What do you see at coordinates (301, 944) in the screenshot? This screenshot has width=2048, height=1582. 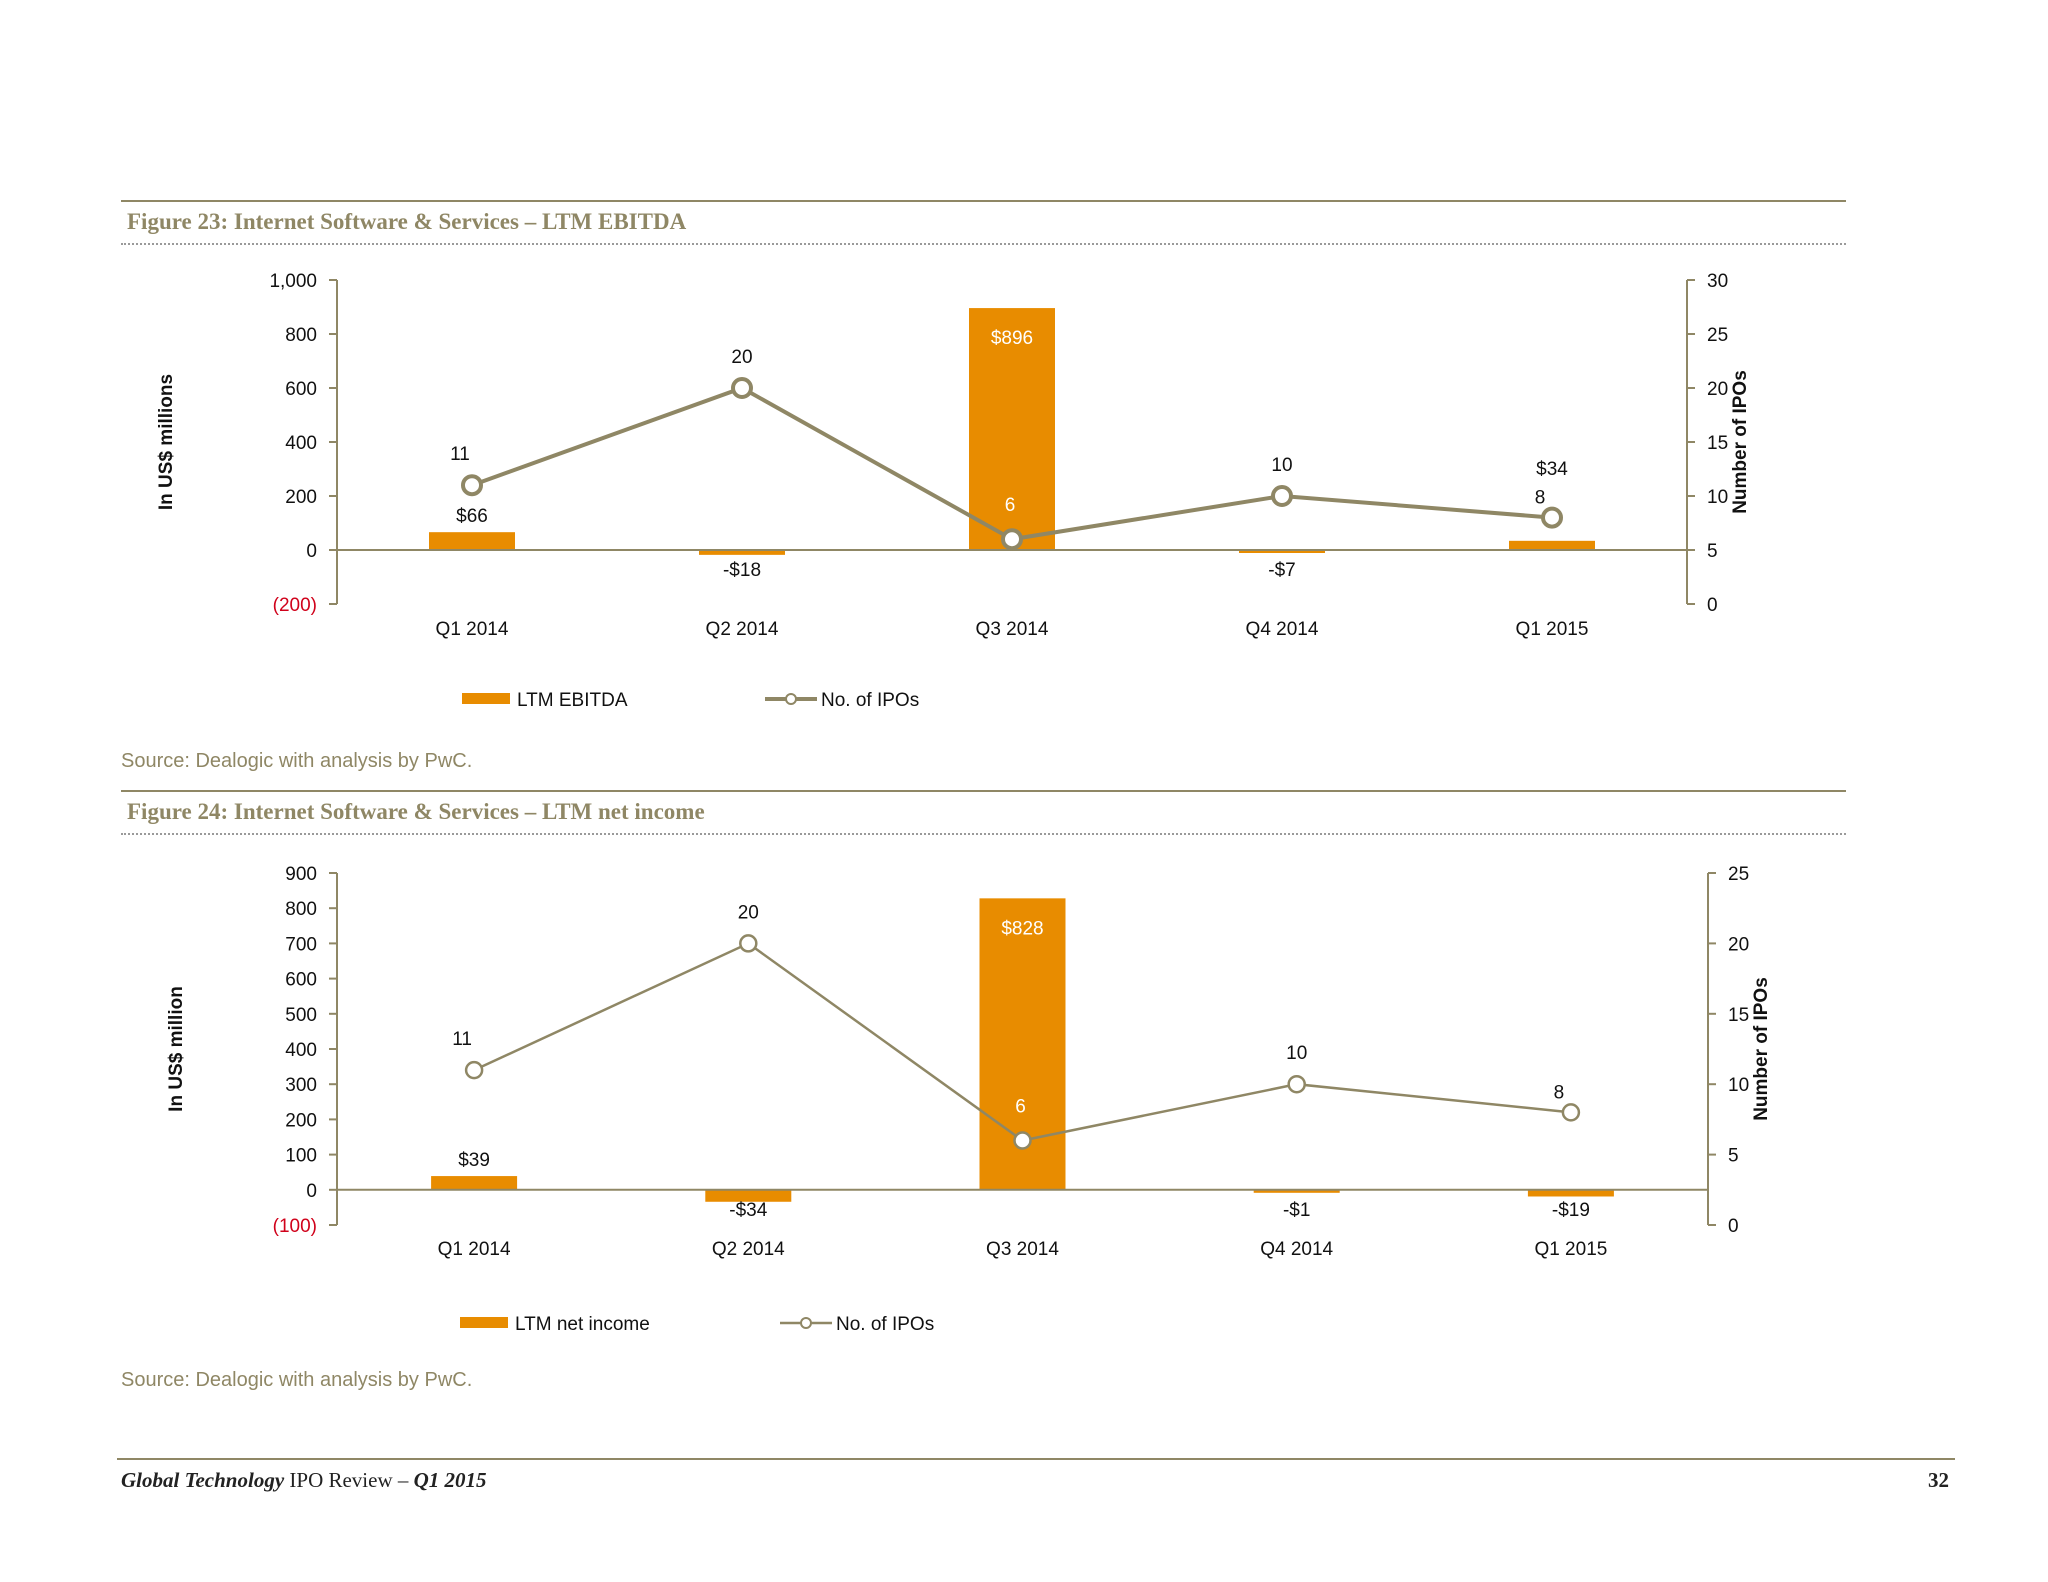 I see `left-axis-tick-label: 700` at bounding box center [301, 944].